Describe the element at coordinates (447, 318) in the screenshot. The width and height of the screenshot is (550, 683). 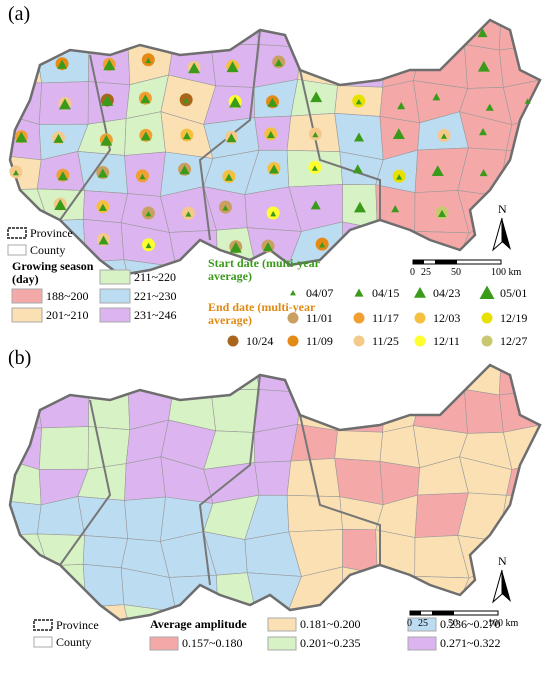
I see `legend-label: 12/03` at that location.